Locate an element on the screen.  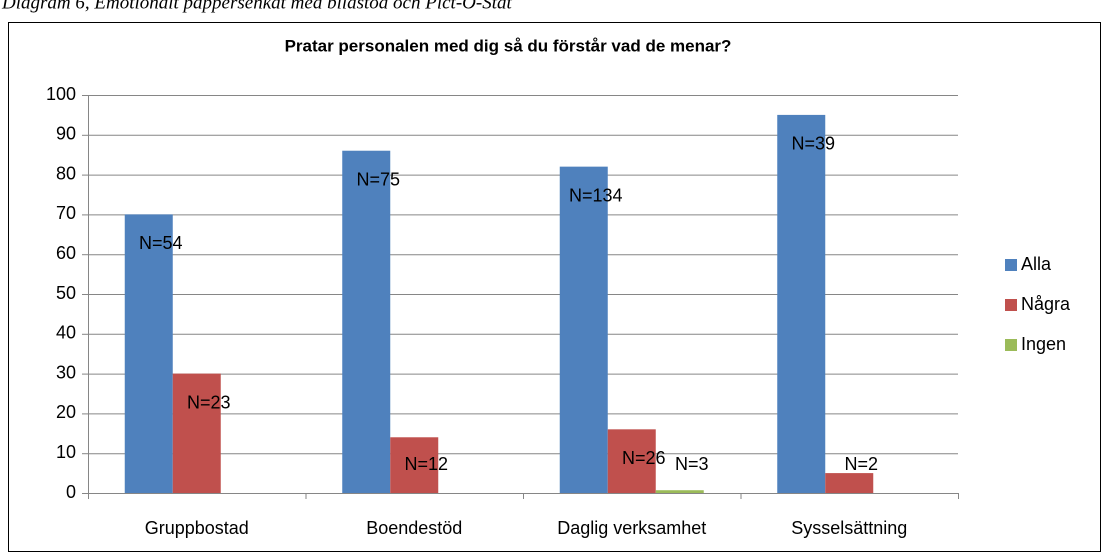
n-label: N=23 is located at coordinates (209, 402).